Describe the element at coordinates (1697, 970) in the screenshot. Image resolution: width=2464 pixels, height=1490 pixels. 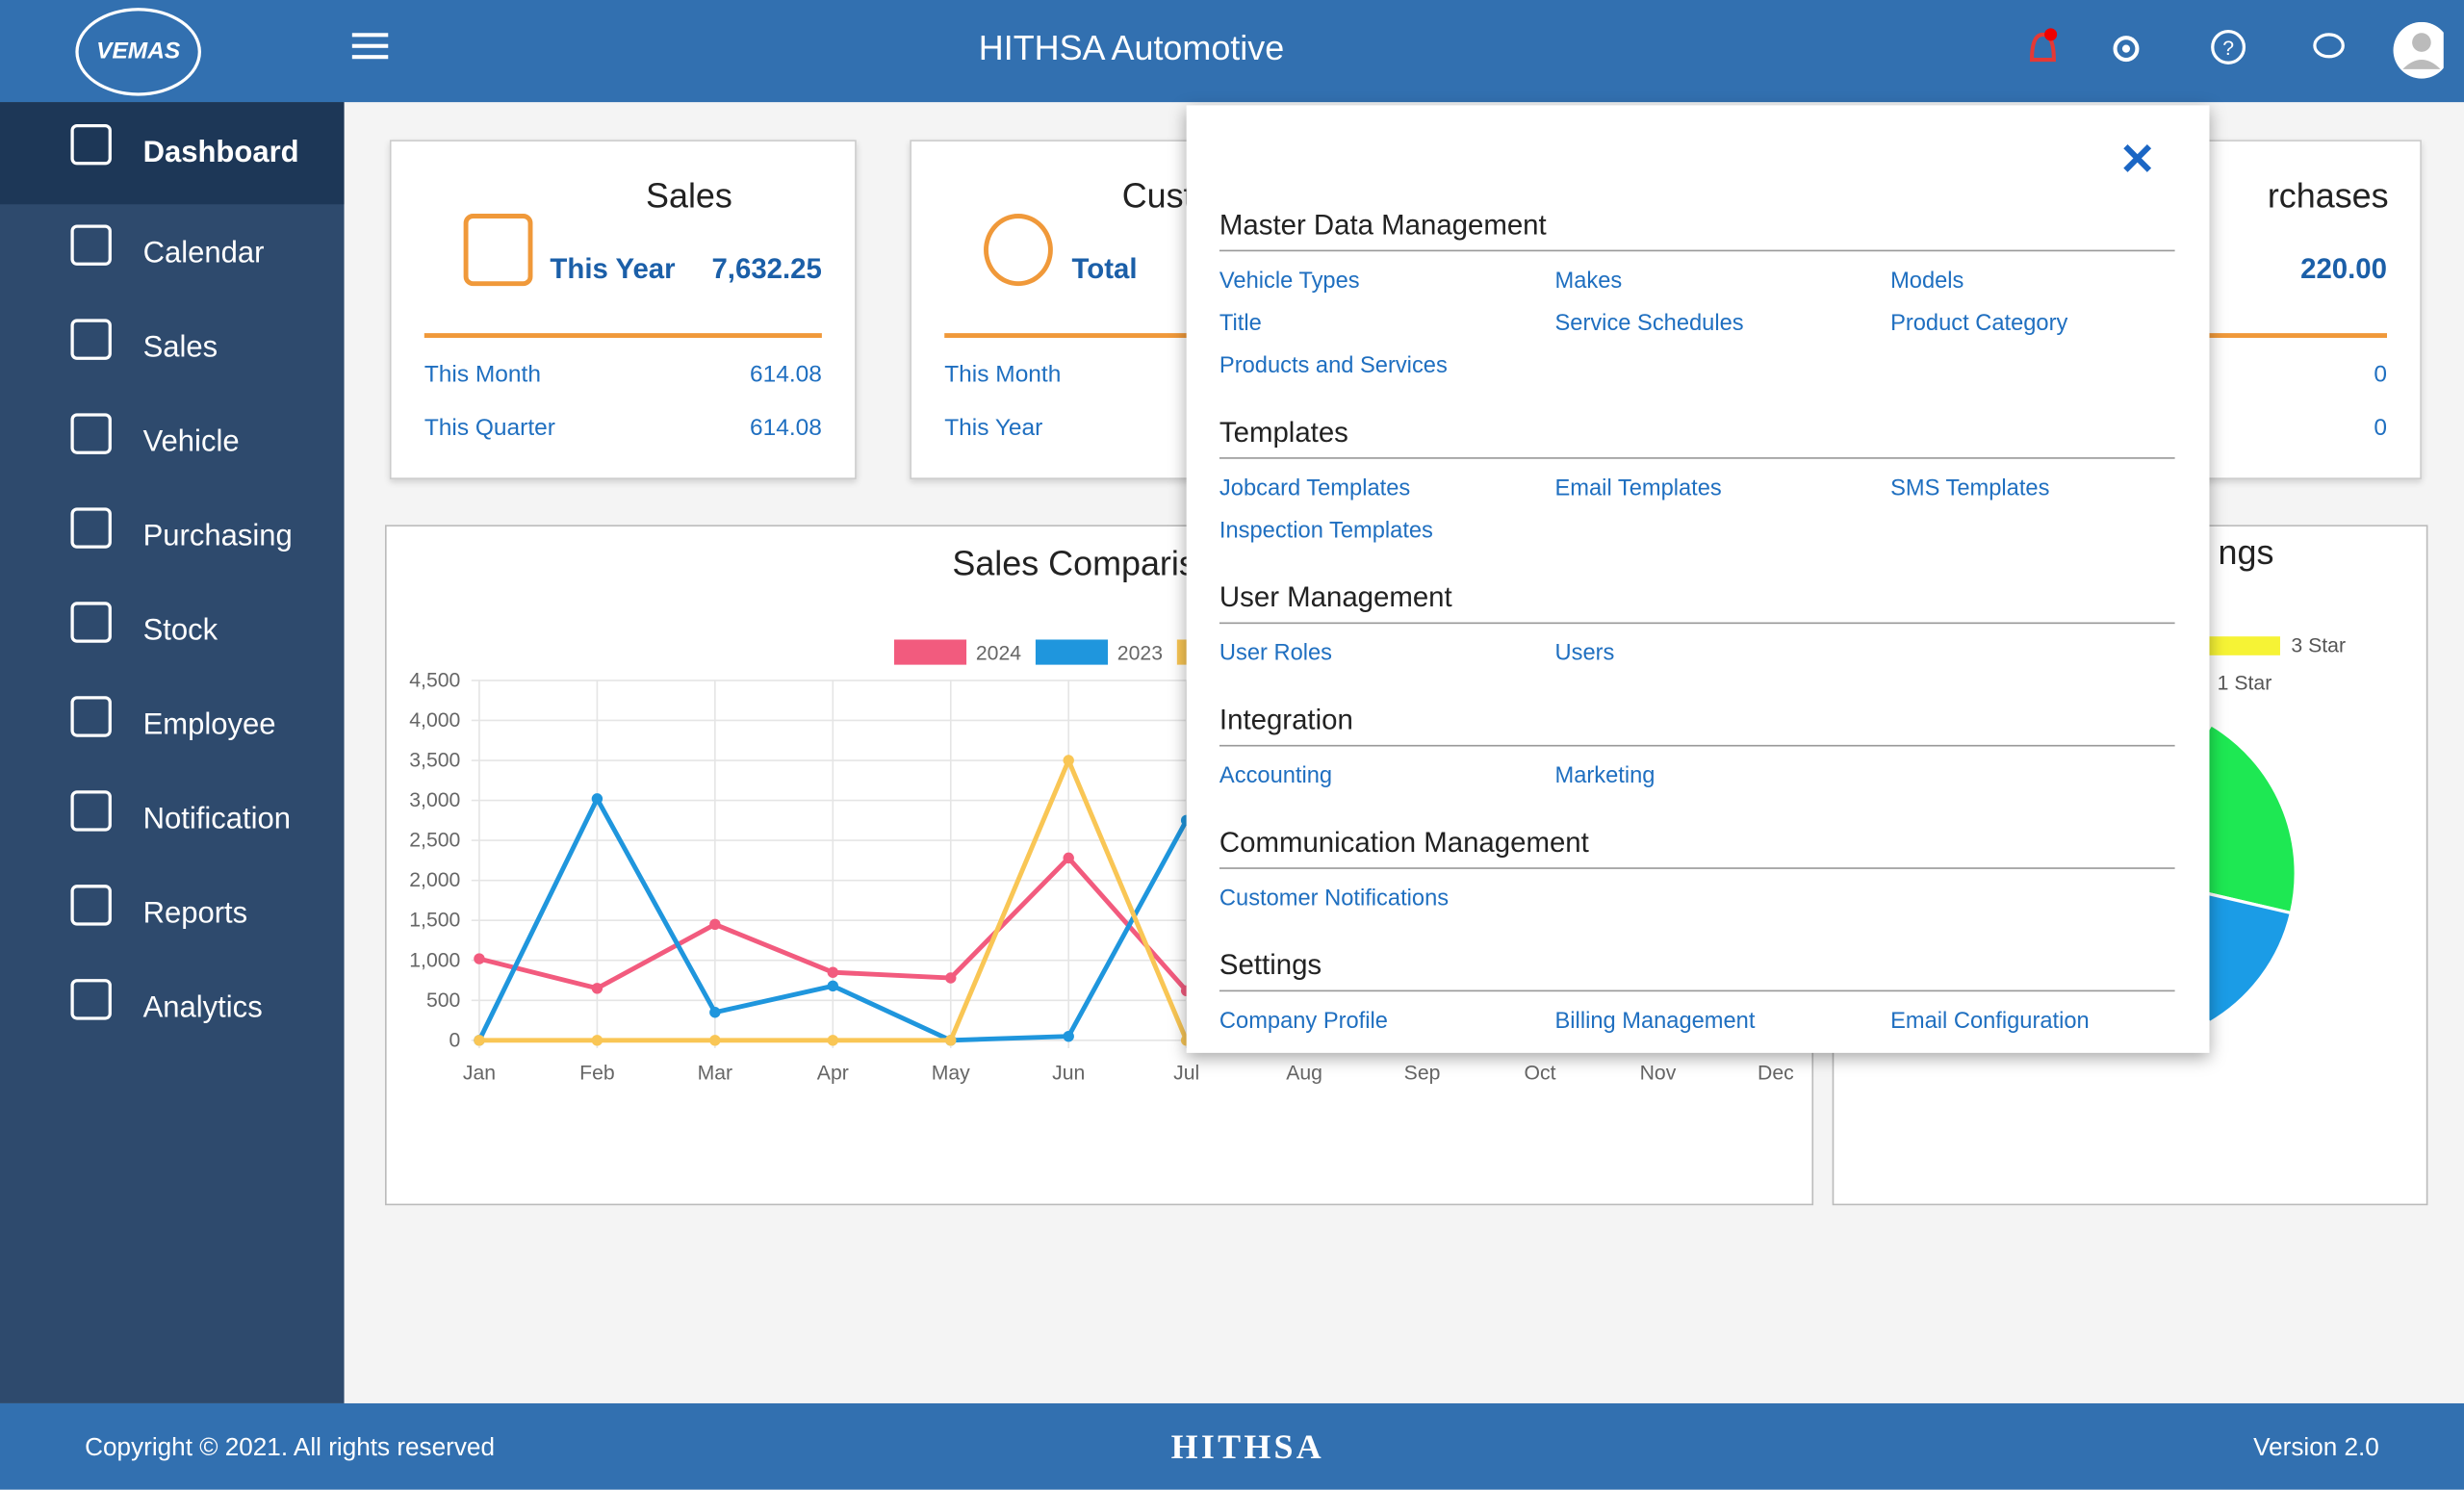
I see `menu-section-title: Settings` at that location.